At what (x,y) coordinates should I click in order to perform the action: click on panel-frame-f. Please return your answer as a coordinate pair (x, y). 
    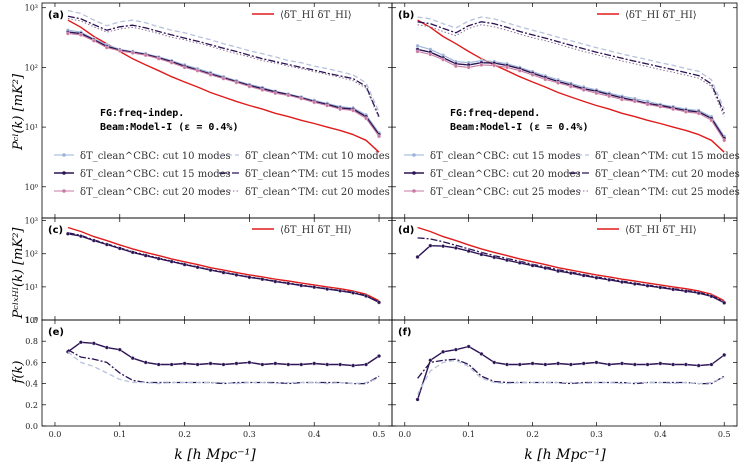
    Looking at the image, I should click on (564, 373).